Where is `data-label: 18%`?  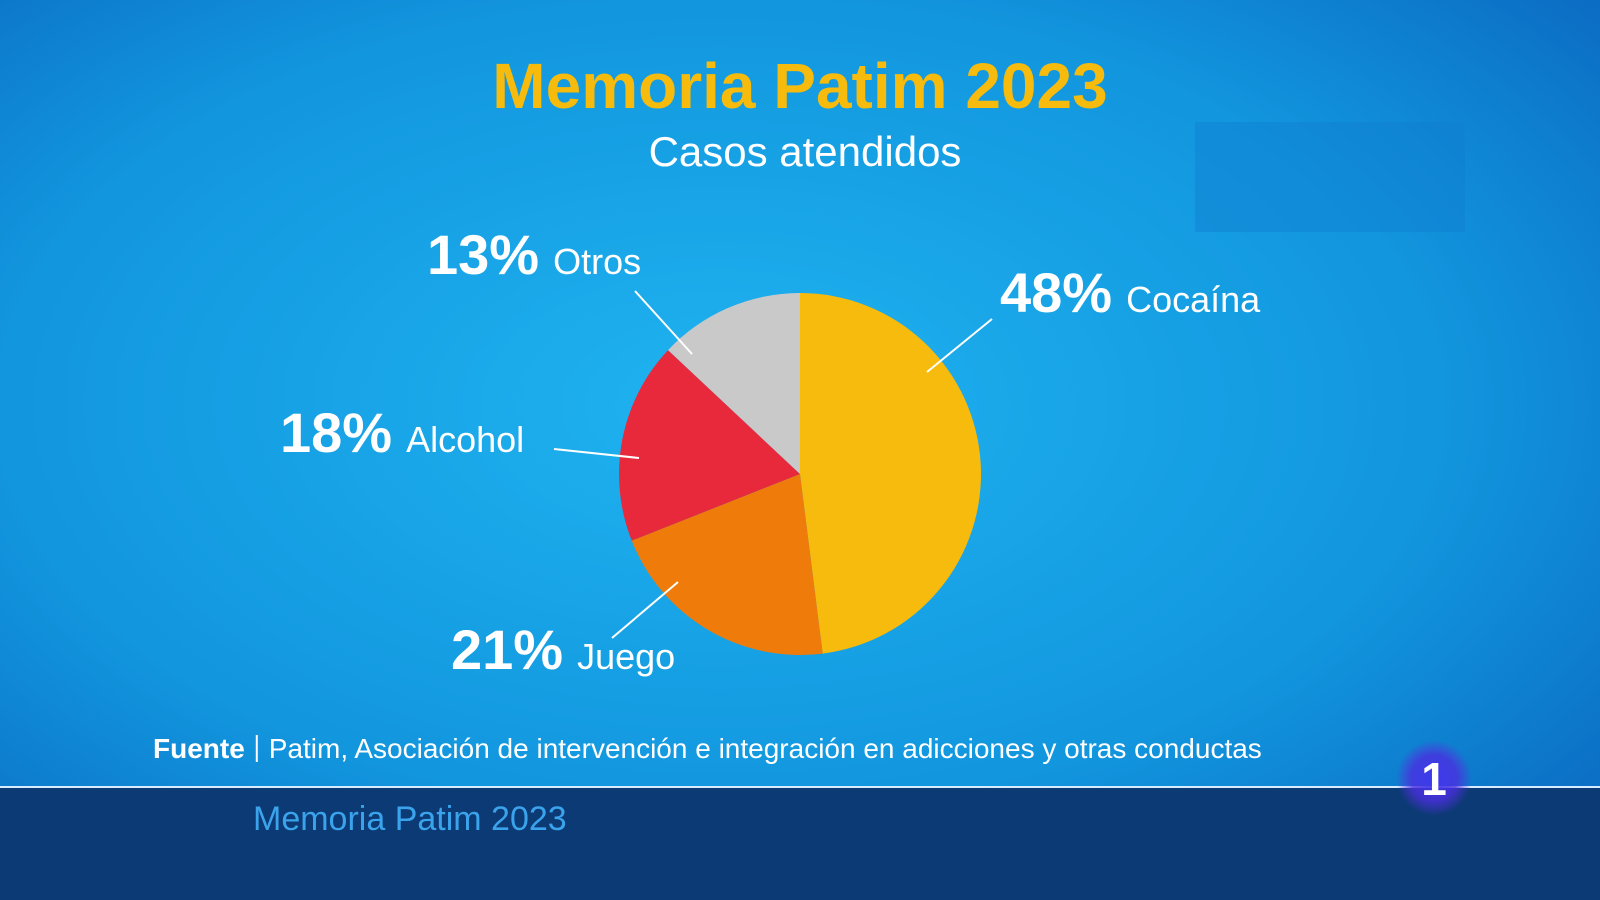 data-label: 18% is located at coordinates (336, 432).